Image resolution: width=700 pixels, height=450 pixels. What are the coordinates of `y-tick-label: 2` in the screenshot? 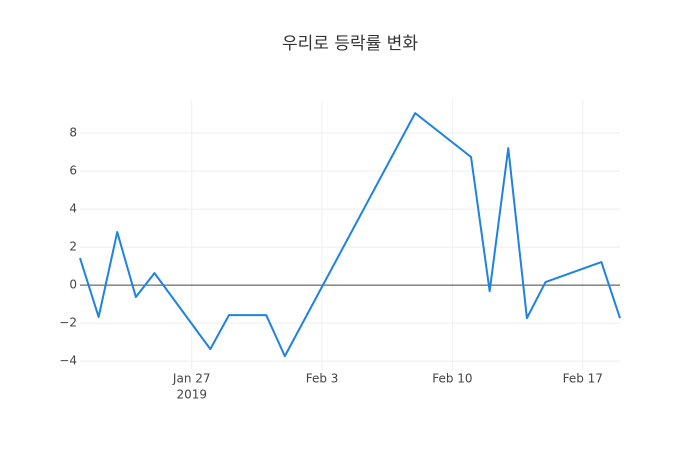 It's located at (73, 247).